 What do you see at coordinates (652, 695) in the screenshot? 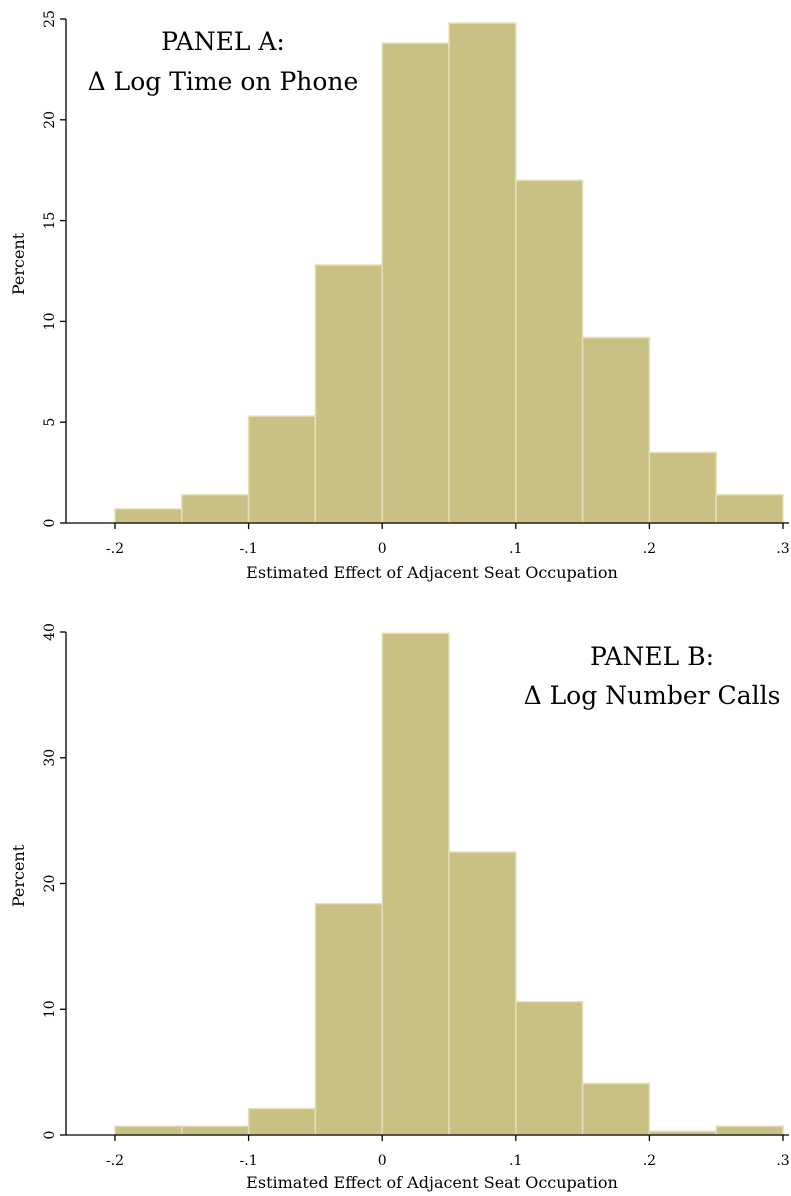
I see `panel-b-subtitle: Δ Log Number Calls` at bounding box center [652, 695].